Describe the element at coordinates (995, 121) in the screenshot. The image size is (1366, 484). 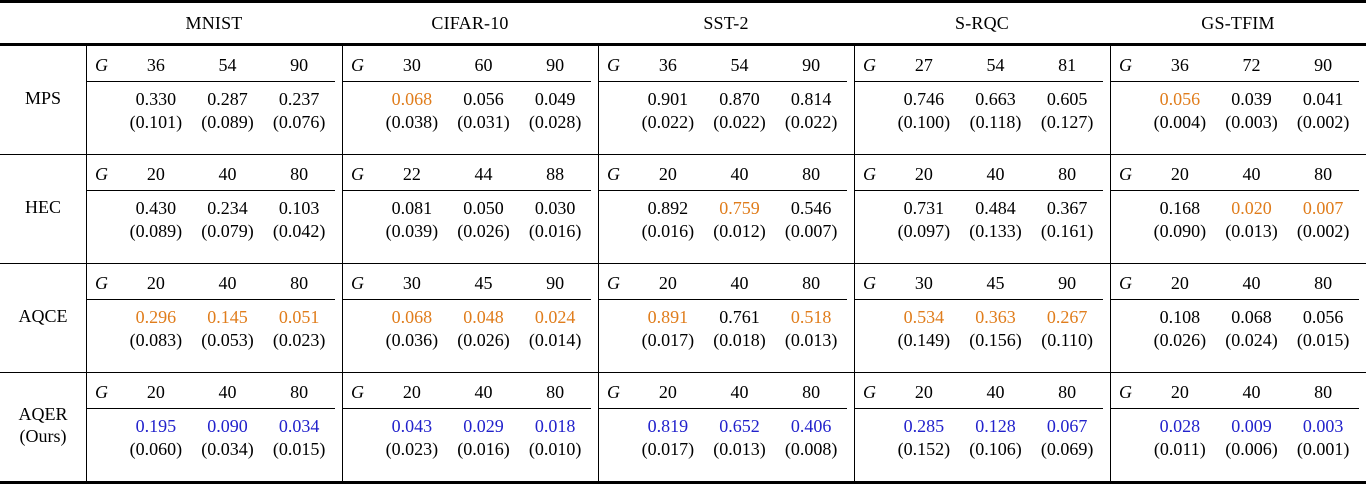
I see `result-std: (0.118)` at that location.